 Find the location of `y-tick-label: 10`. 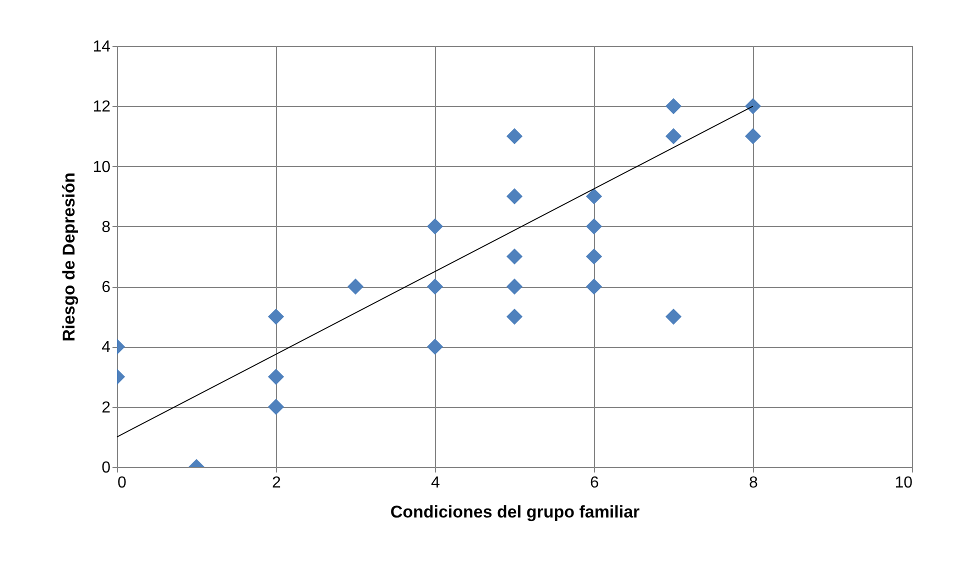

y-tick-label: 10 is located at coordinates (101, 167).